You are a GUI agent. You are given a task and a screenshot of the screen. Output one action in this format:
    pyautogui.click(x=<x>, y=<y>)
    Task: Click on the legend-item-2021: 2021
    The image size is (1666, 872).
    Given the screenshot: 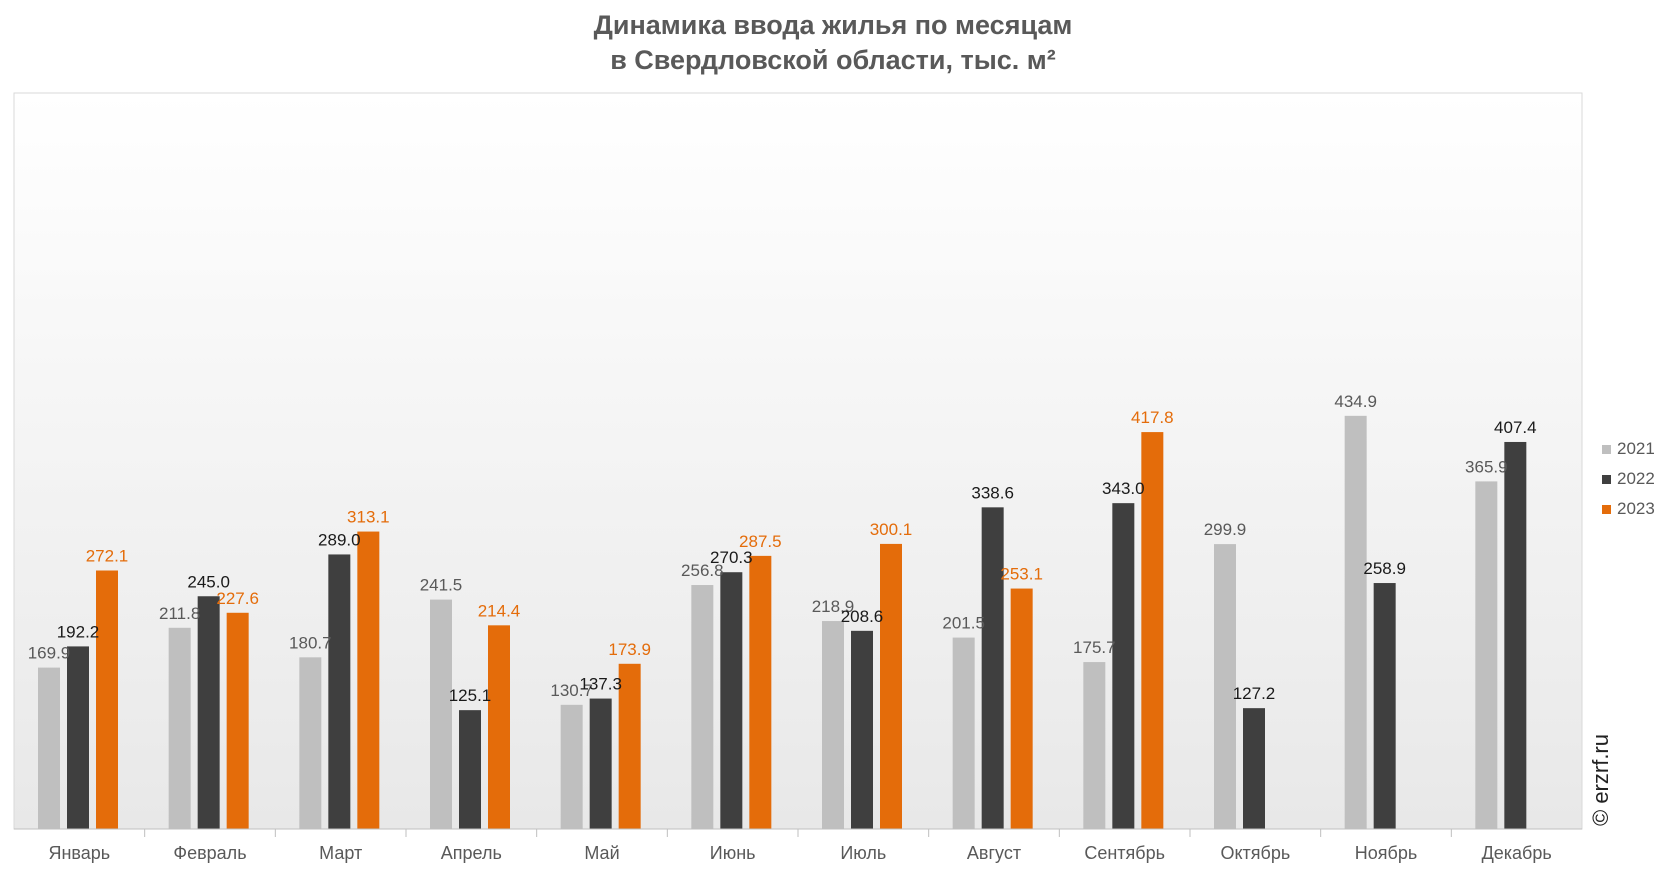 What is the action you would take?
    pyautogui.click(x=1628, y=449)
    